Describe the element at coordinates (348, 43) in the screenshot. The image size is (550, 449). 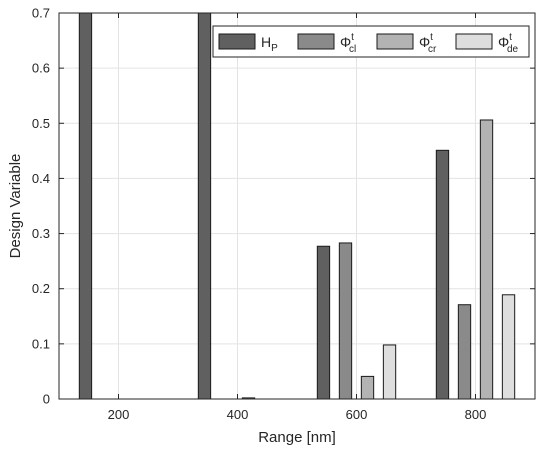
I see `legend-label: Φt cl` at that location.